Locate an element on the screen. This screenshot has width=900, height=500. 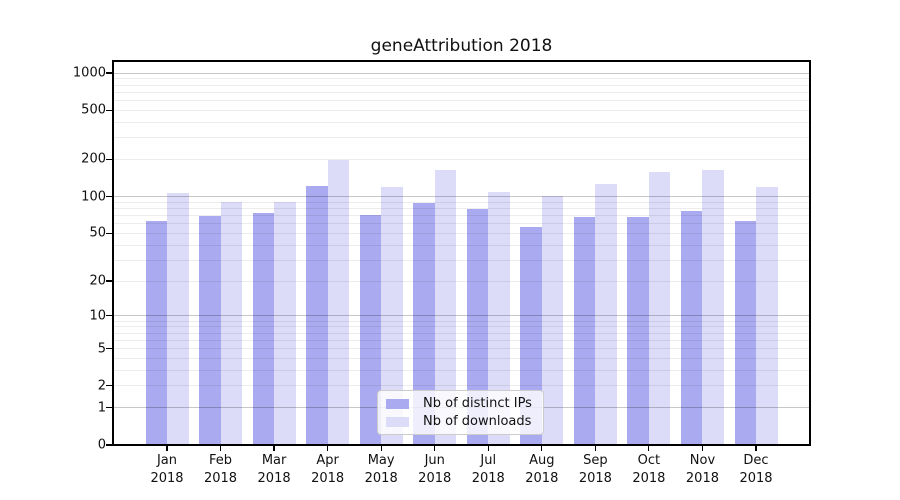
legend-swatch-distinct-ips-icon is located at coordinates (397, 403).